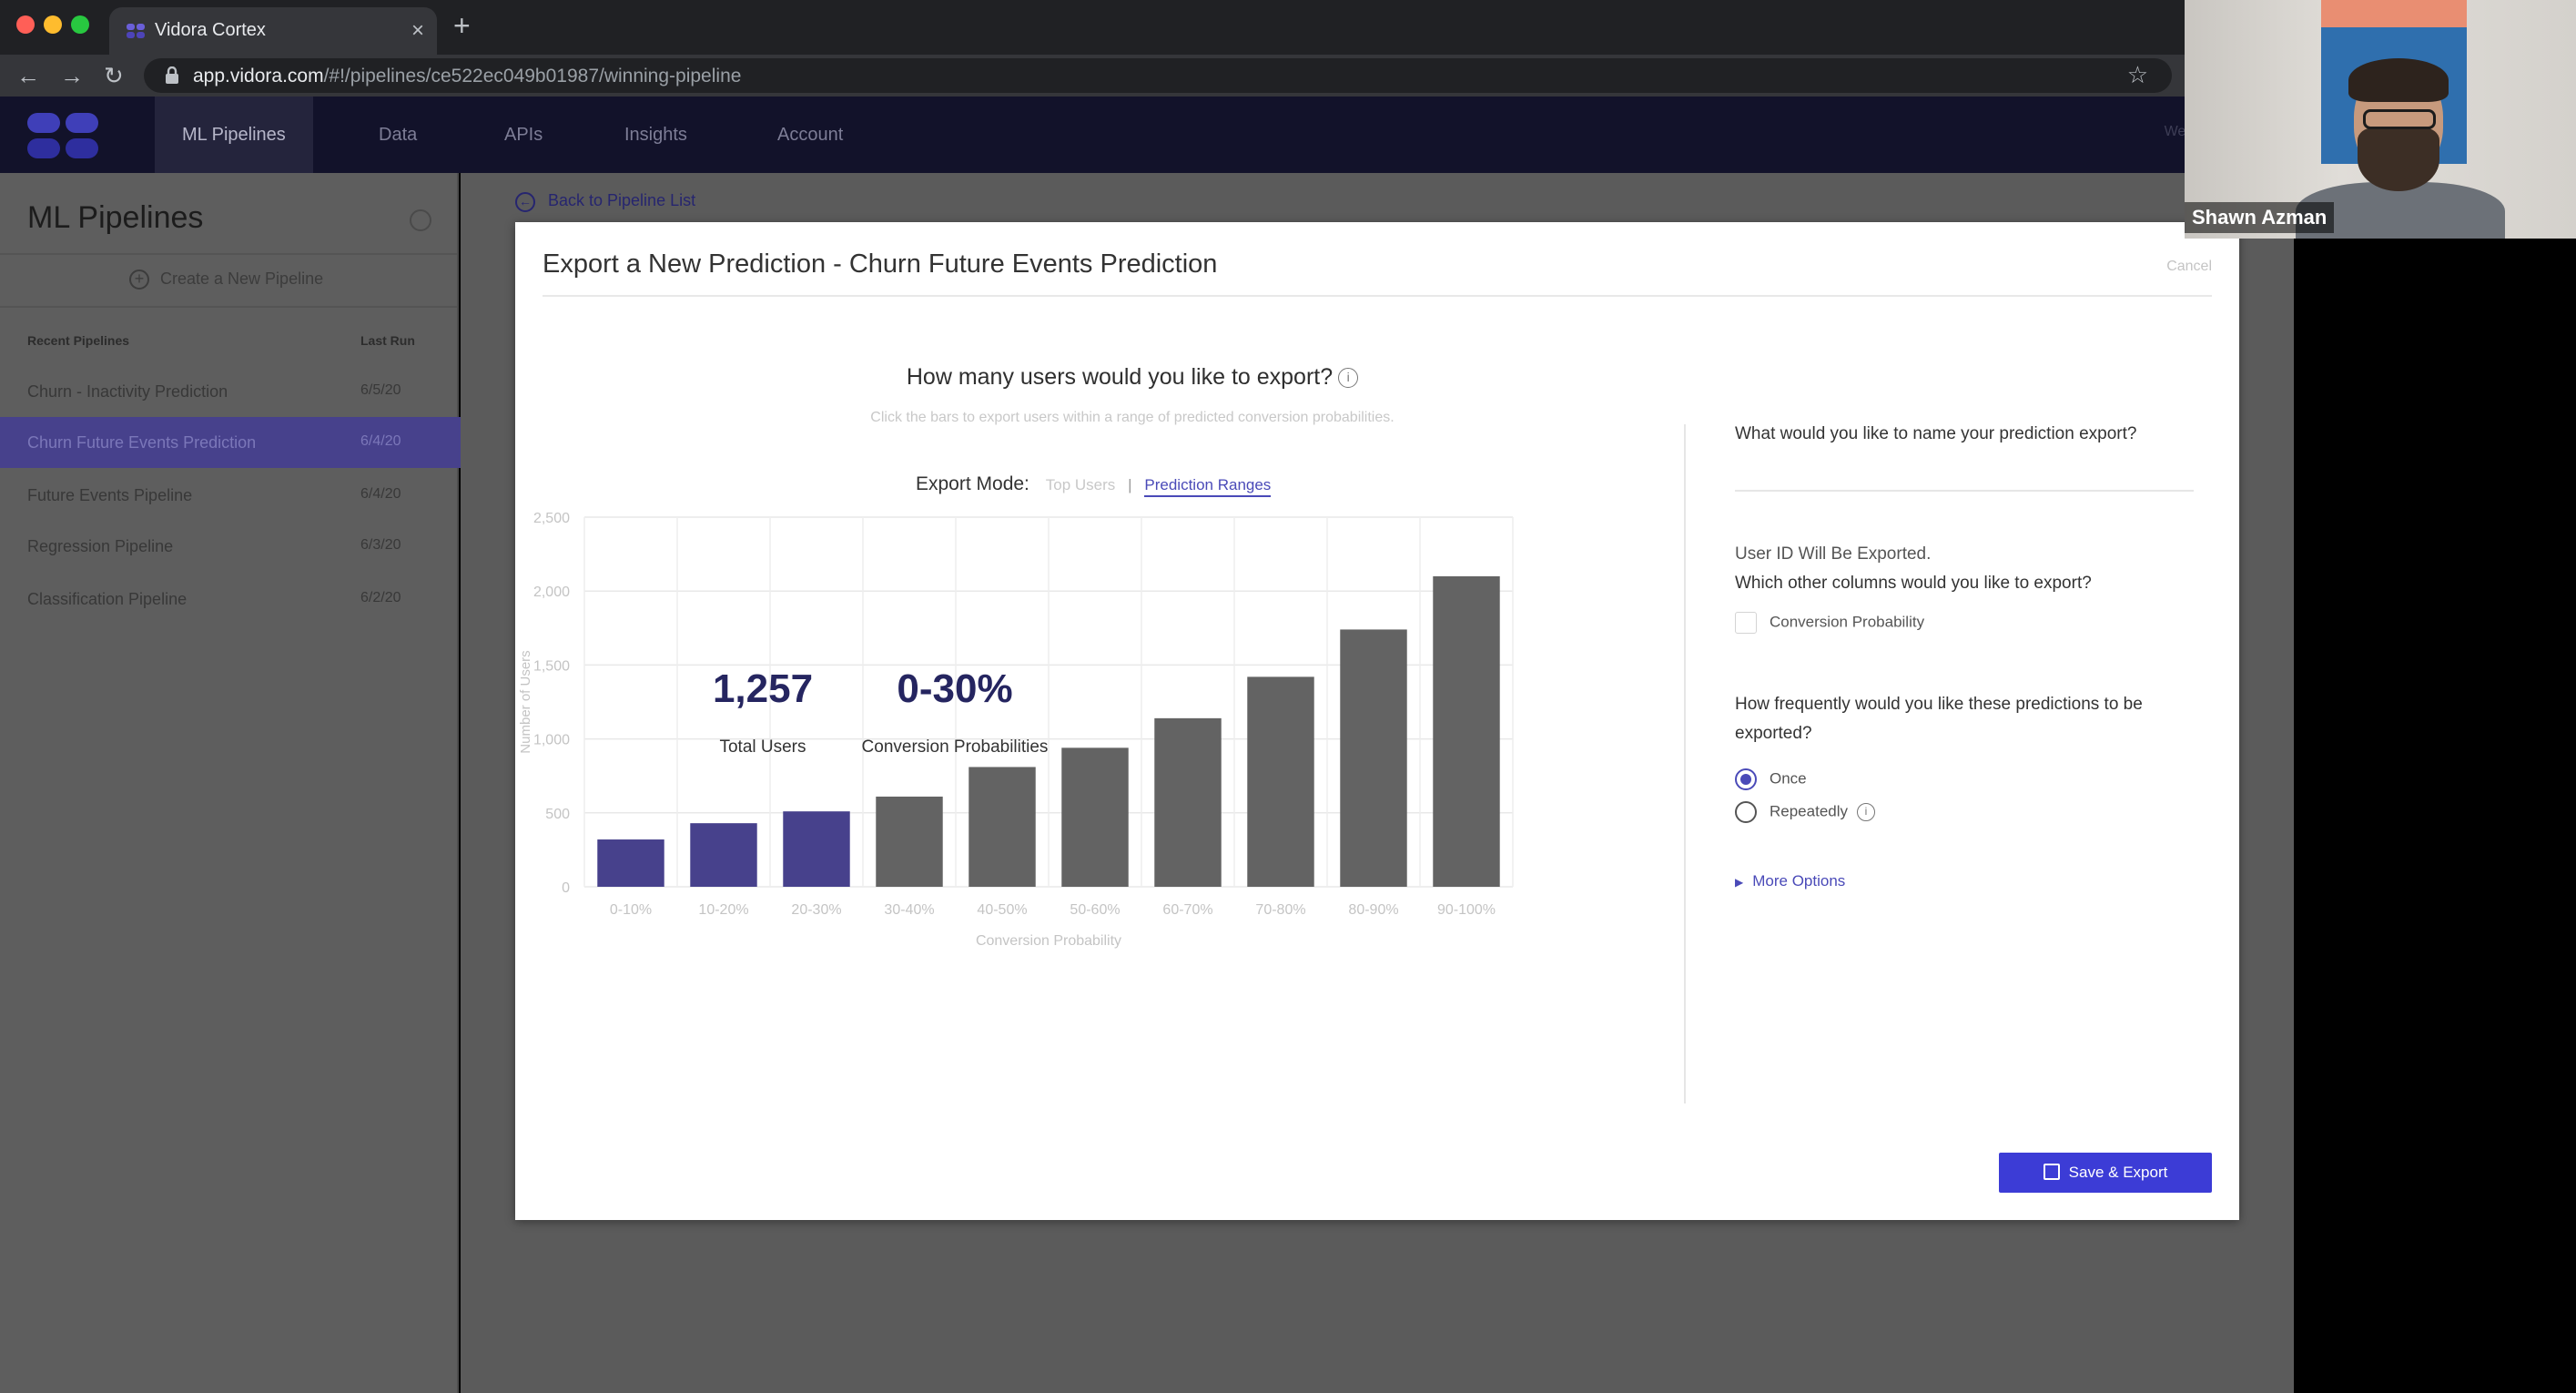  Describe the element at coordinates (1809, 811) in the screenshot. I see `repeatedly-label: Repeatedly` at that location.